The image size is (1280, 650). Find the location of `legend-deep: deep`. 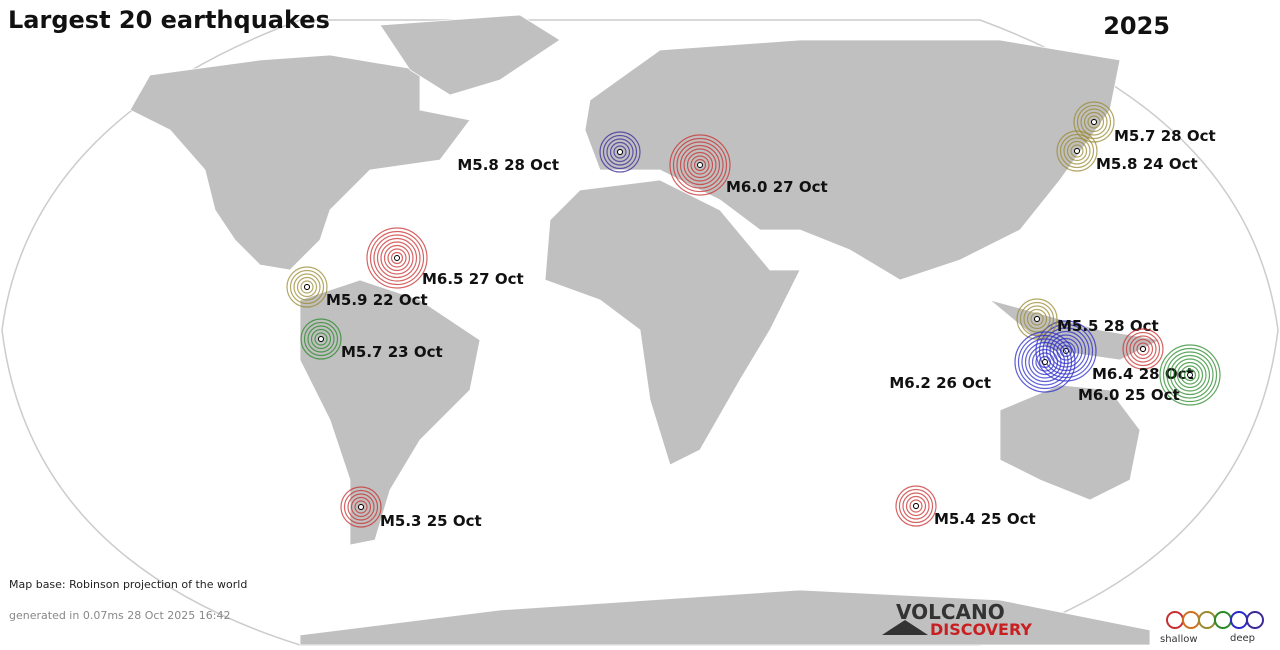

legend-deep: deep is located at coordinates (1242, 638).